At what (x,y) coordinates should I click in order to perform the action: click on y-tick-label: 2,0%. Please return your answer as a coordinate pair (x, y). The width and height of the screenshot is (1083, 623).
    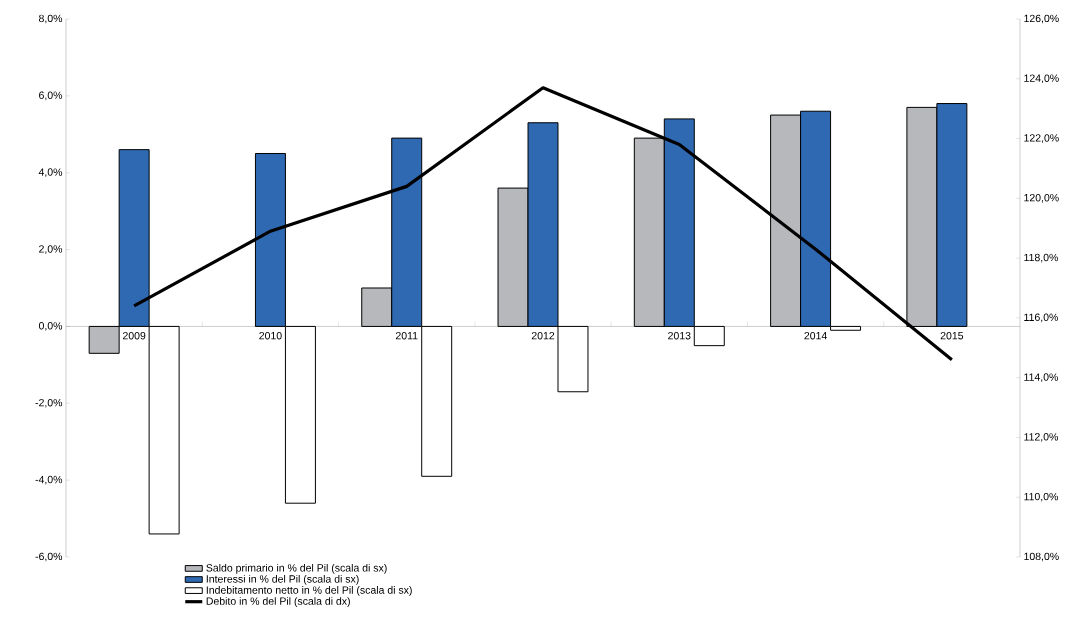
    Looking at the image, I should click on (51, 249).